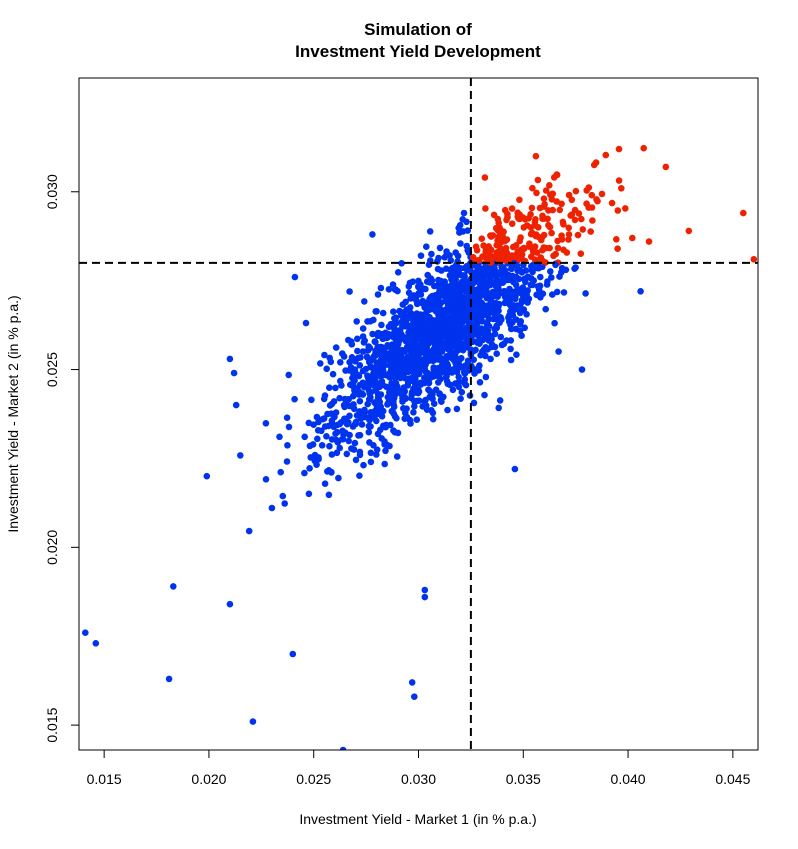  What do you see at coordinates (419, 768) in the screenshot?
I see `x-axis: 0.015 0.020 0.025 0.030 0.035 0.040 0.045` at bounding box center [419, 768].